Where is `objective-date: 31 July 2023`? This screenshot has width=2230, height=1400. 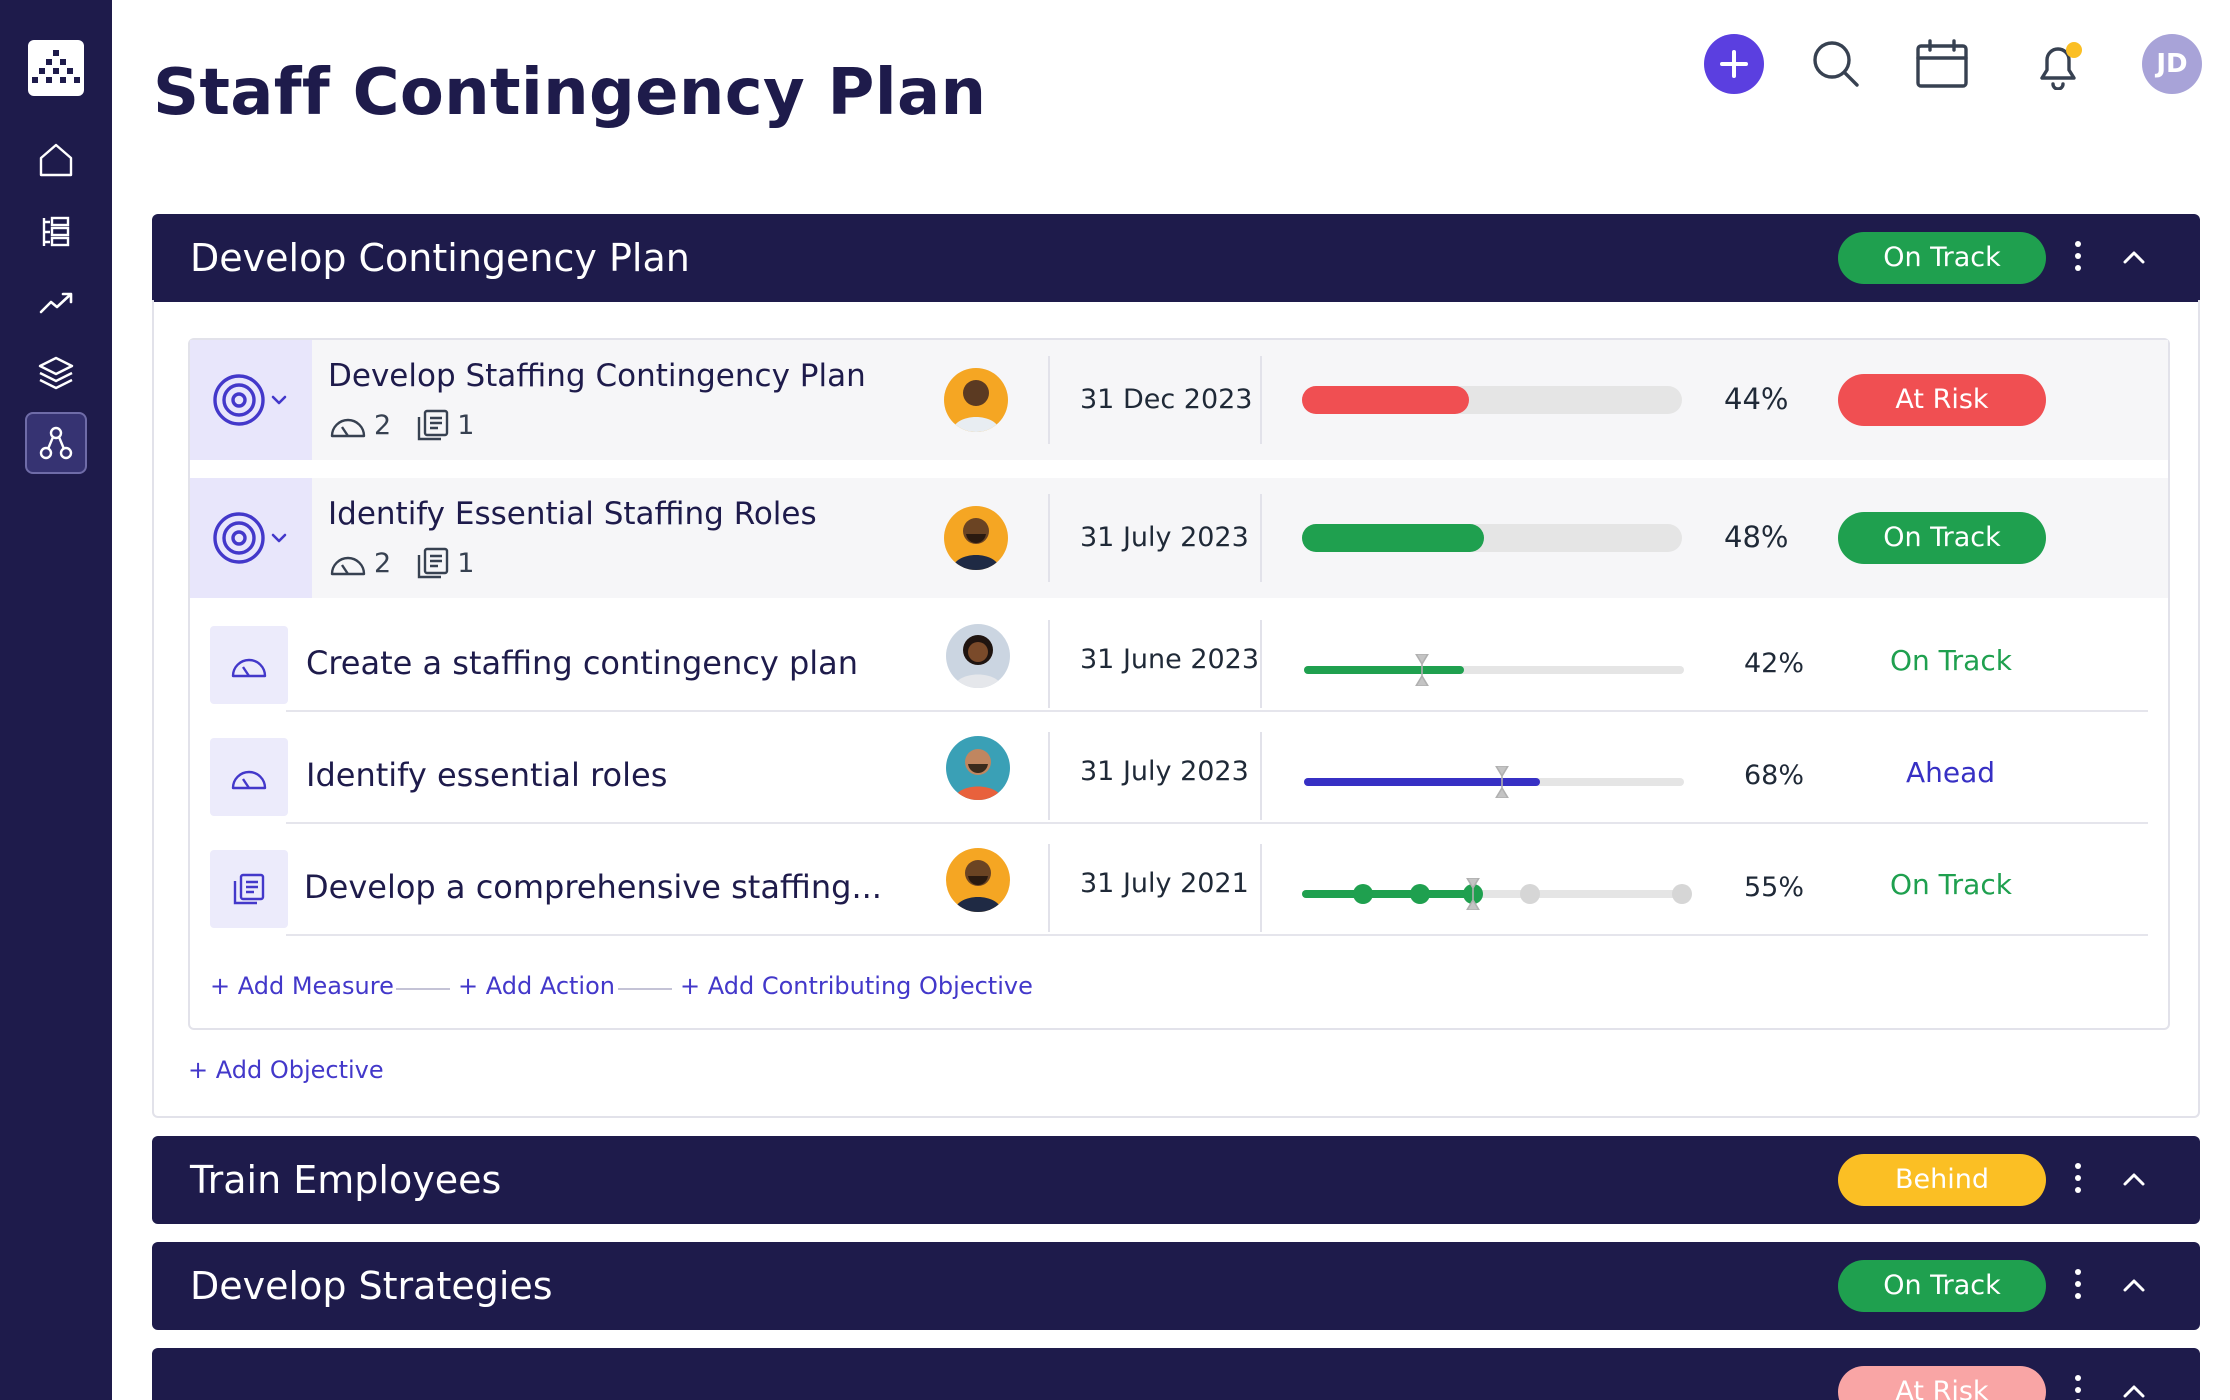
objective-date: 31 July 2023 is located at coordinates (1164, 537).